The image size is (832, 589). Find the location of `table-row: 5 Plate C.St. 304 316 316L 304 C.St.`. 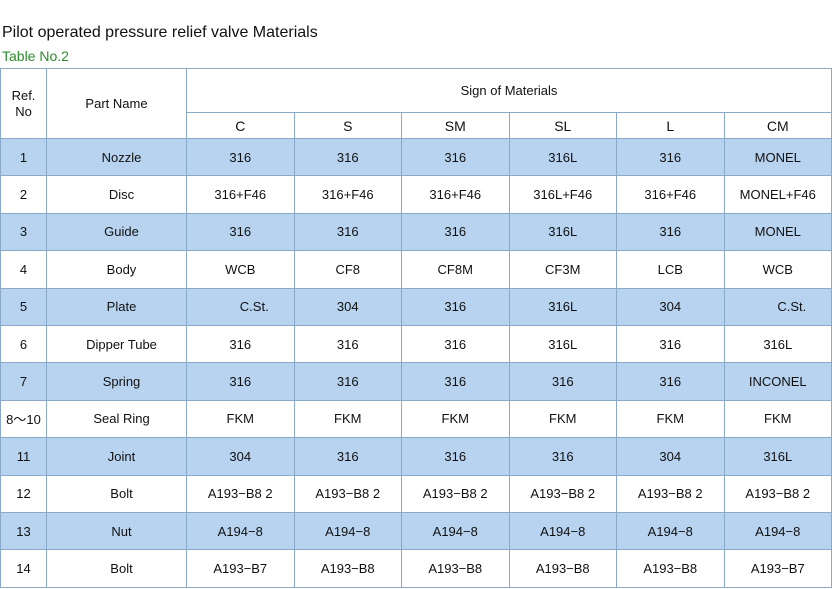

table-row: 5 Plate C.St. 304 316 316L 304 C.St. is located at coordinates (416, 306).